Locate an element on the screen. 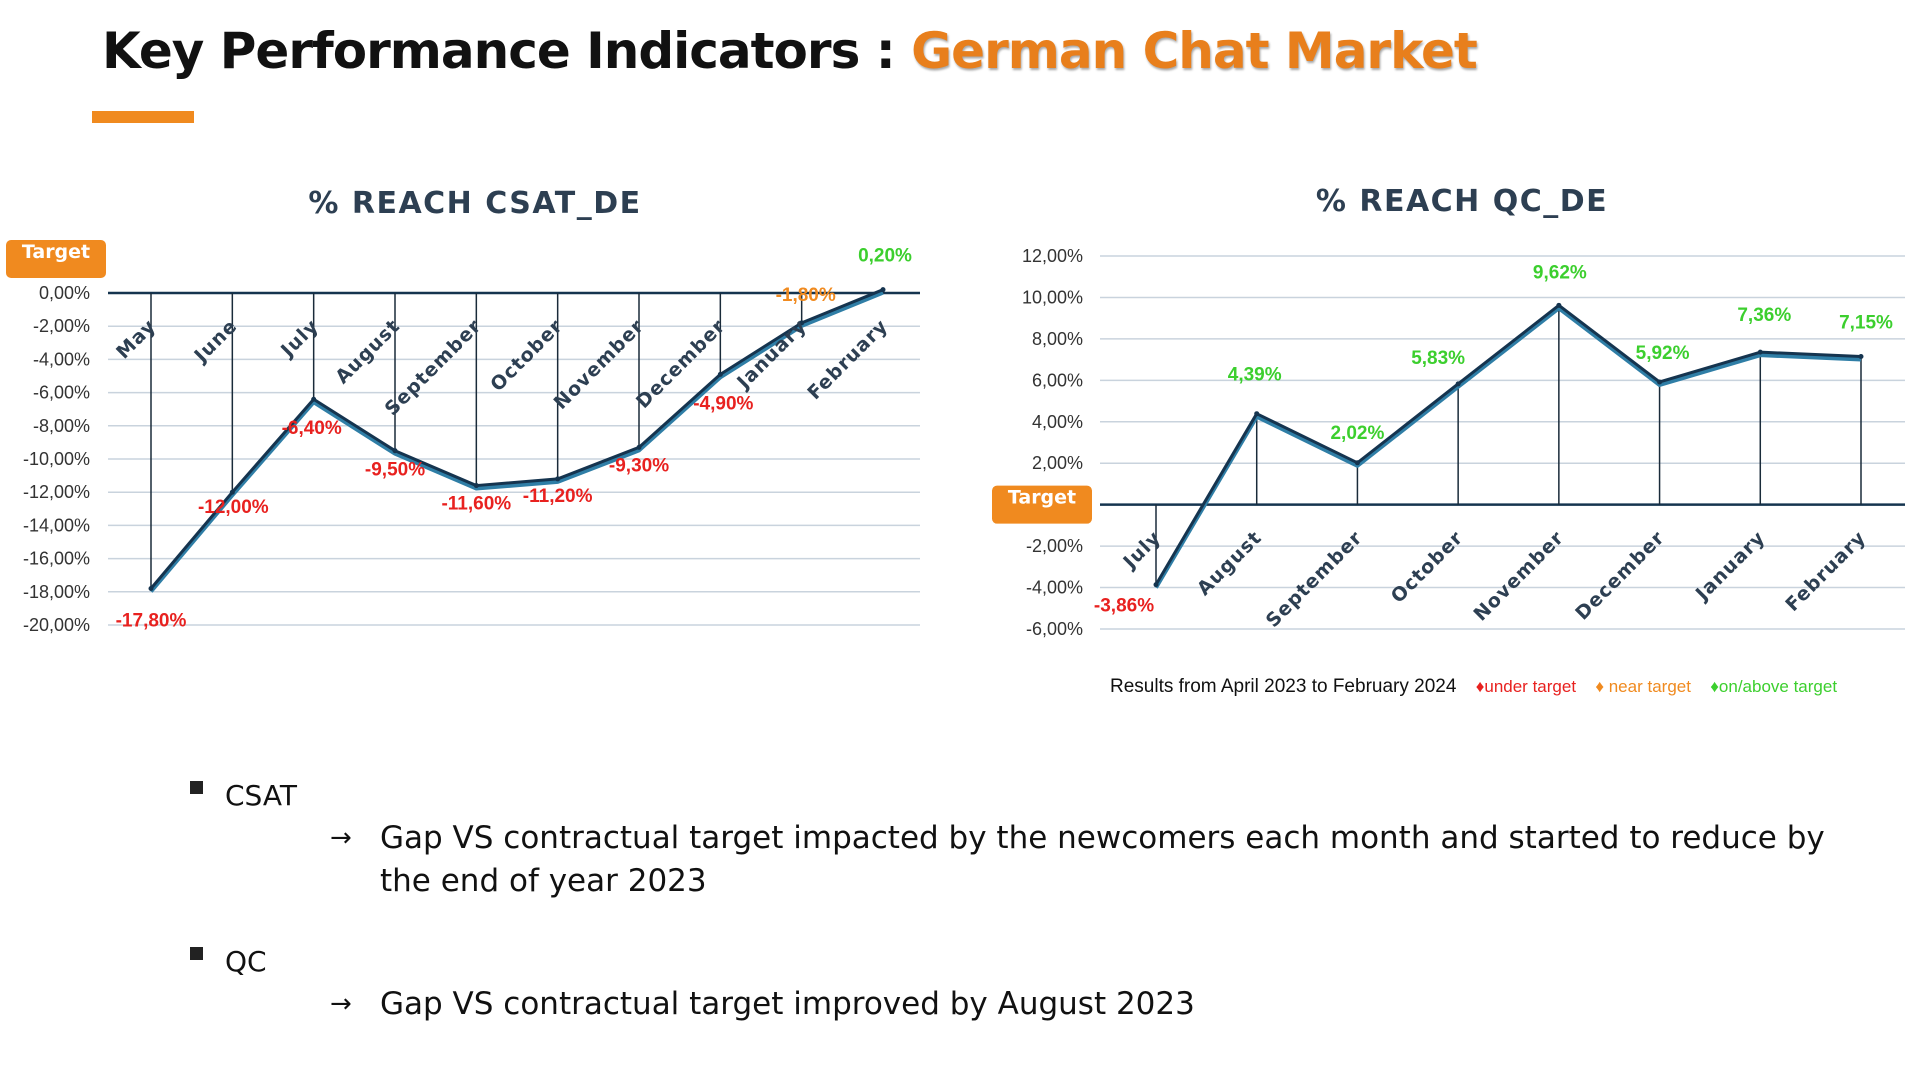 Image resolution: width=1920 pixels, height=1080 pixels. x-tick-label: August is located at coordinates (1229, 563).